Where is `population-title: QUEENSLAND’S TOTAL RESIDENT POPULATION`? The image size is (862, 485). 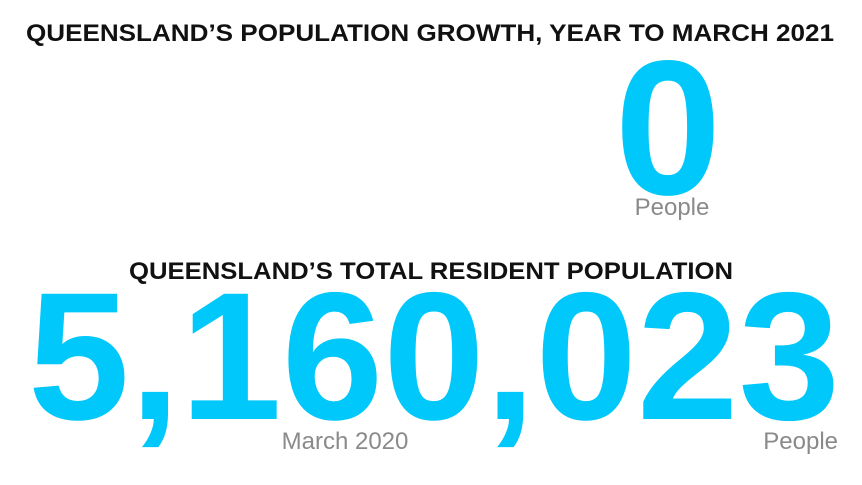 population-title: QUEENSLAND’S TOTAL RESIDENT POPULATION is located at coordinates (431, 271).